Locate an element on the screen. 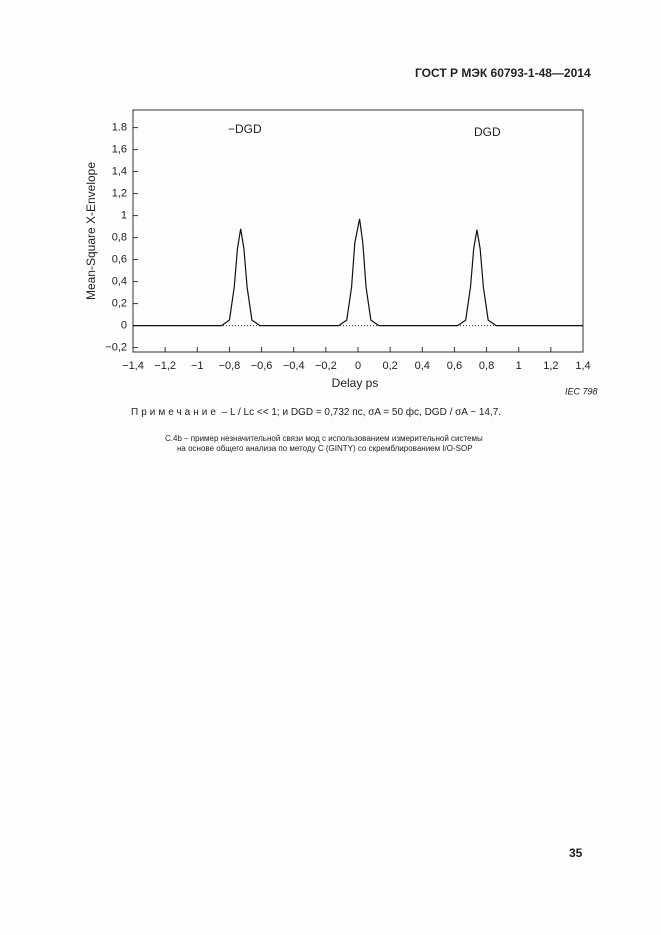  x-tick-label: 1,4 is located at coordinates (582, 366).